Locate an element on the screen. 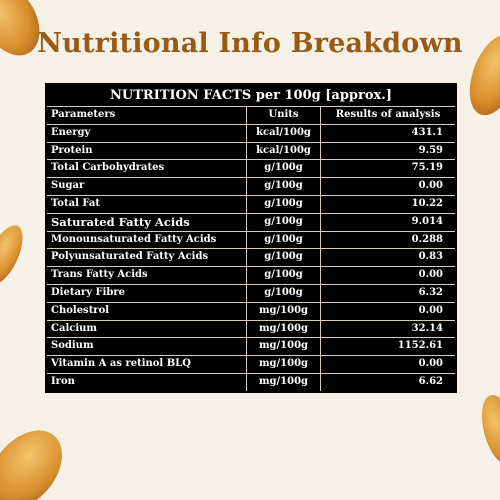 This screenshot has height=500, width=500. parameter: Cholestrol is located at coordinates (147, 311).